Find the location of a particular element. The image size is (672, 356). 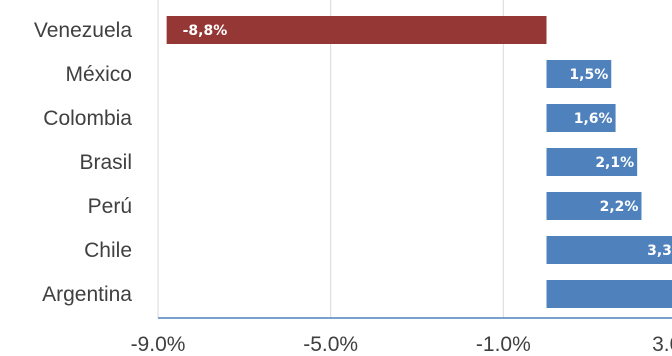

value-label: 2,1% is located at coordinates (614, 163).